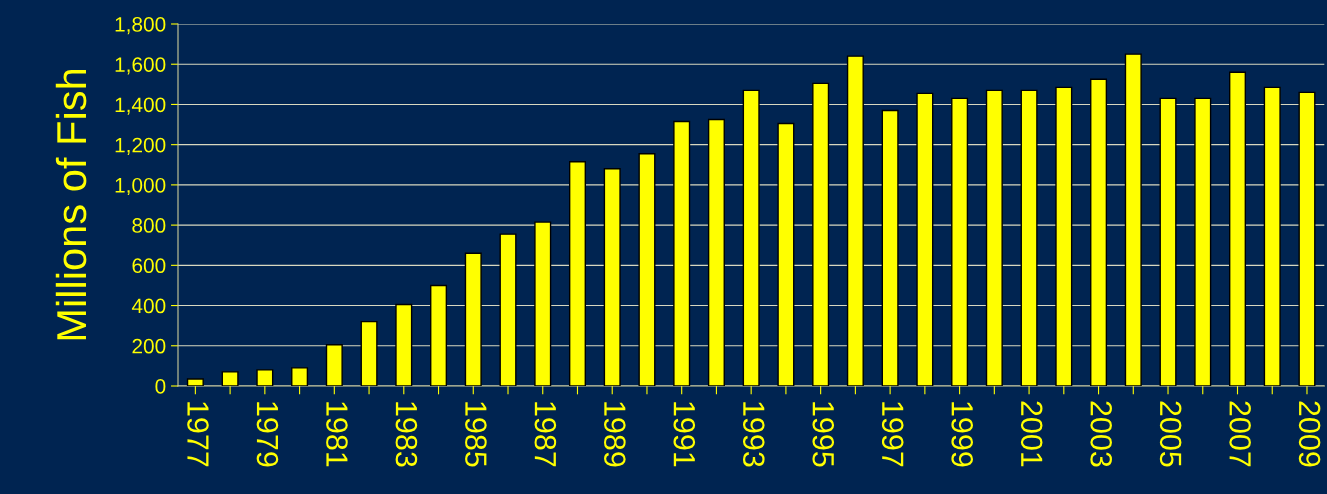  I want to click on x-tick-label: 1977, so click(198, 434).